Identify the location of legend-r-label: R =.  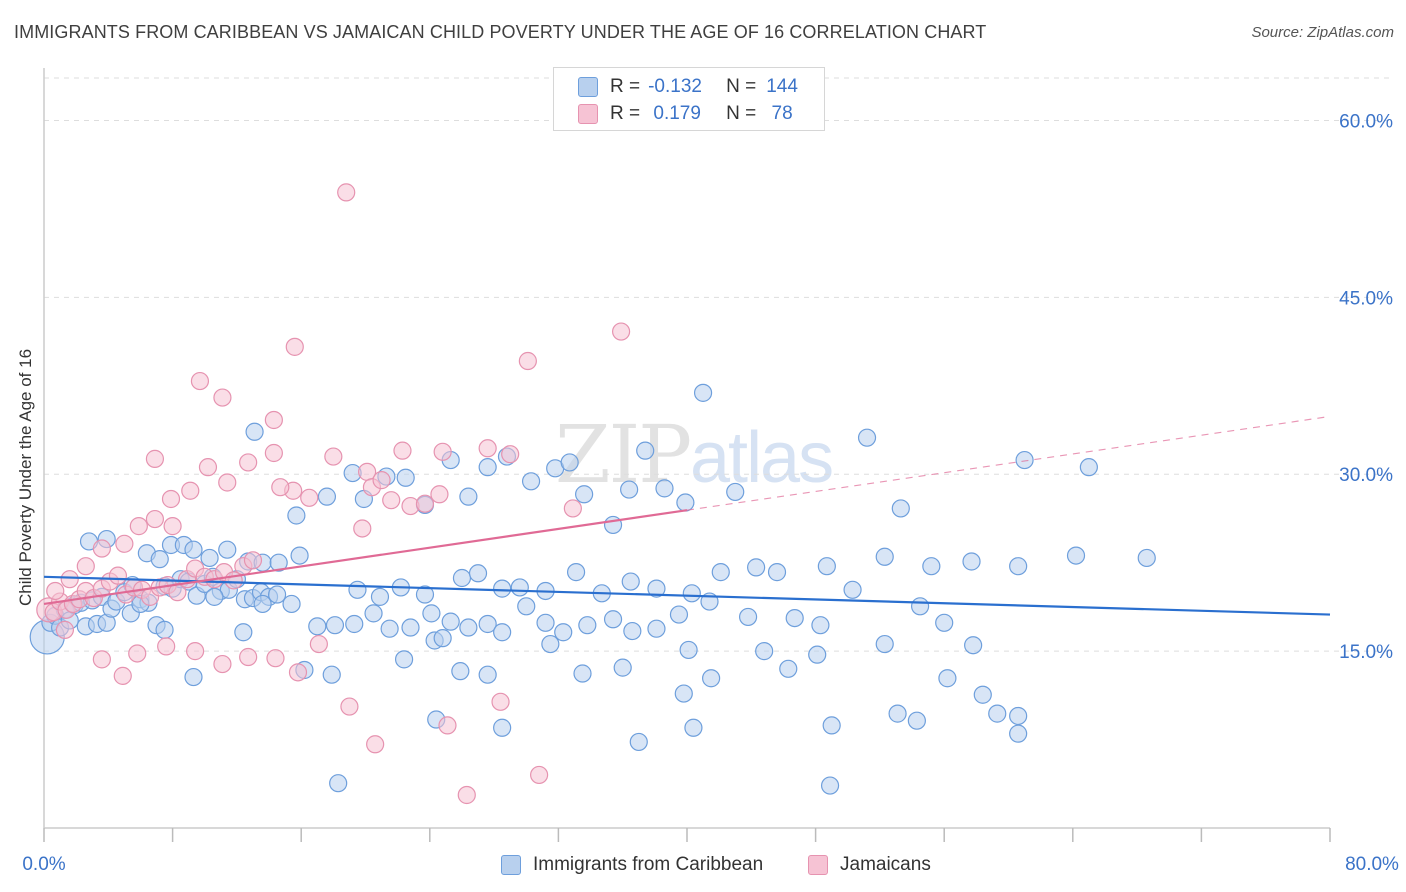
(625, 86).